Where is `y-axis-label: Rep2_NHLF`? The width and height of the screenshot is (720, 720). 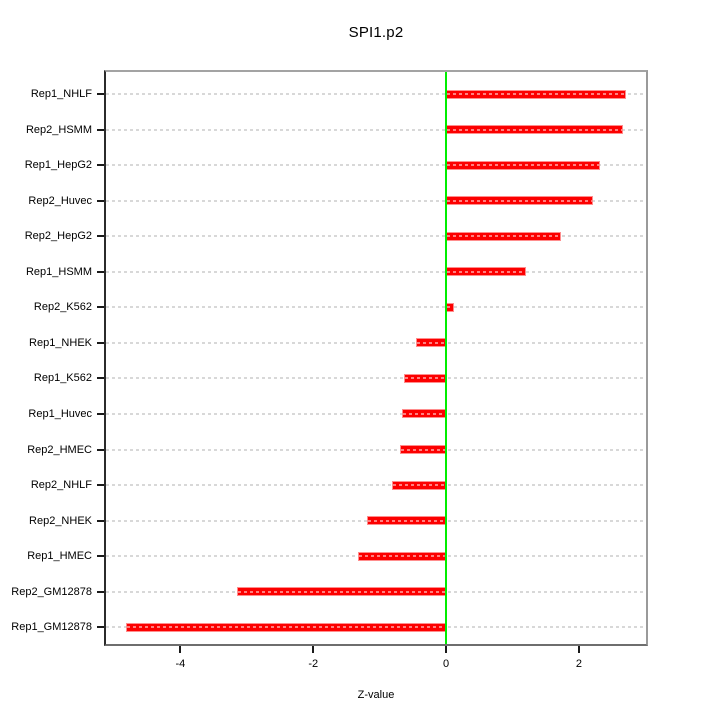 y-axis-label: Rep2_NHLF is located at coordinates (61, 485).